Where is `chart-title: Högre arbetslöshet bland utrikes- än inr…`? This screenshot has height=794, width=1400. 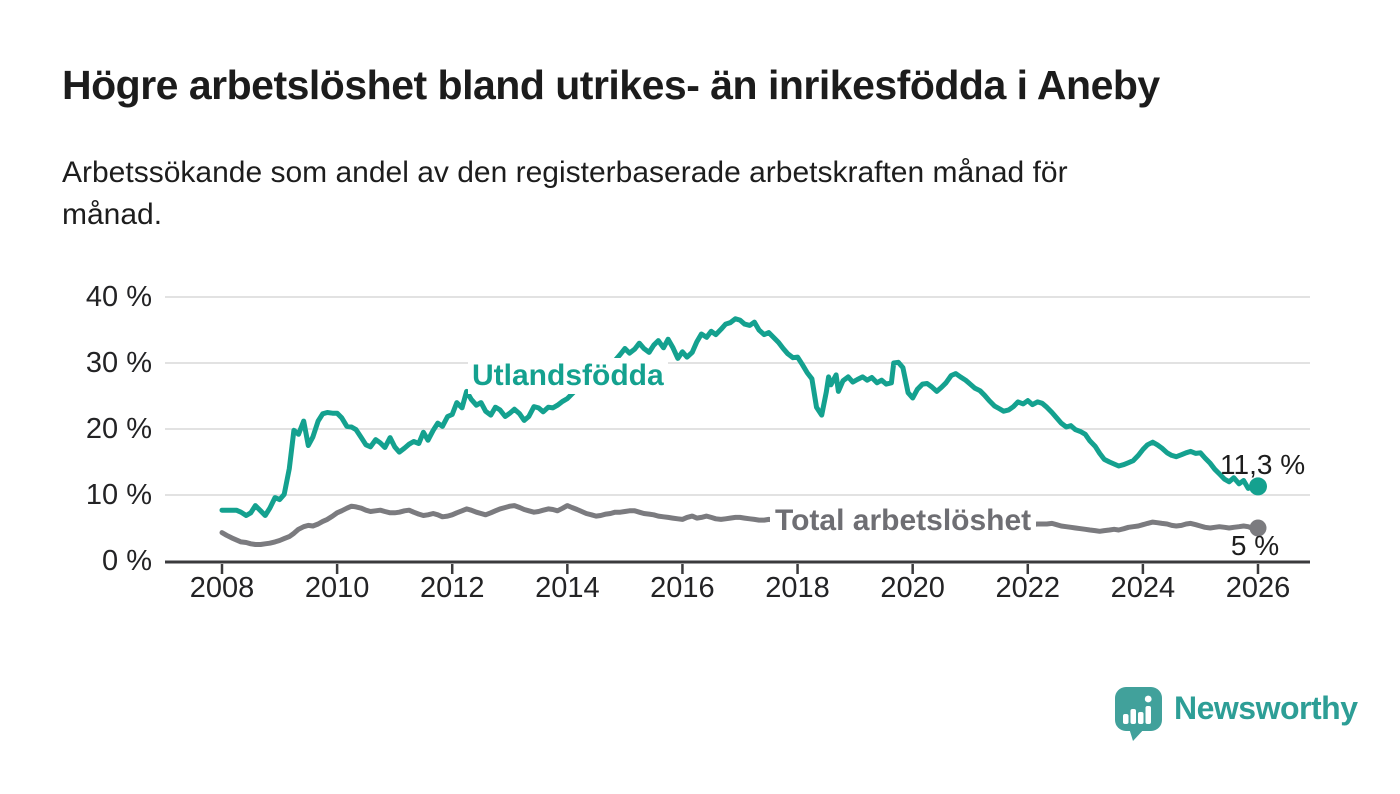
chart-title: Högre arbetslöshet bland utrikes- än inr… is located at coordinates (611, 85).